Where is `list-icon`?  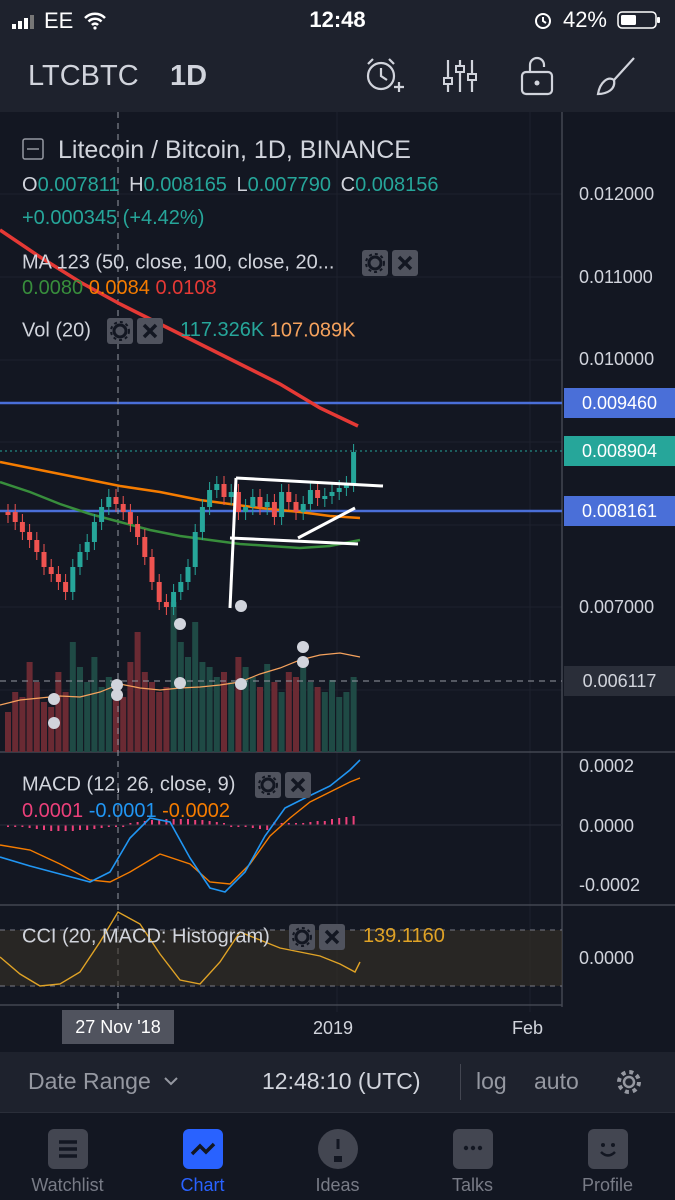
list-icon is located at coordinates (67, 1149).